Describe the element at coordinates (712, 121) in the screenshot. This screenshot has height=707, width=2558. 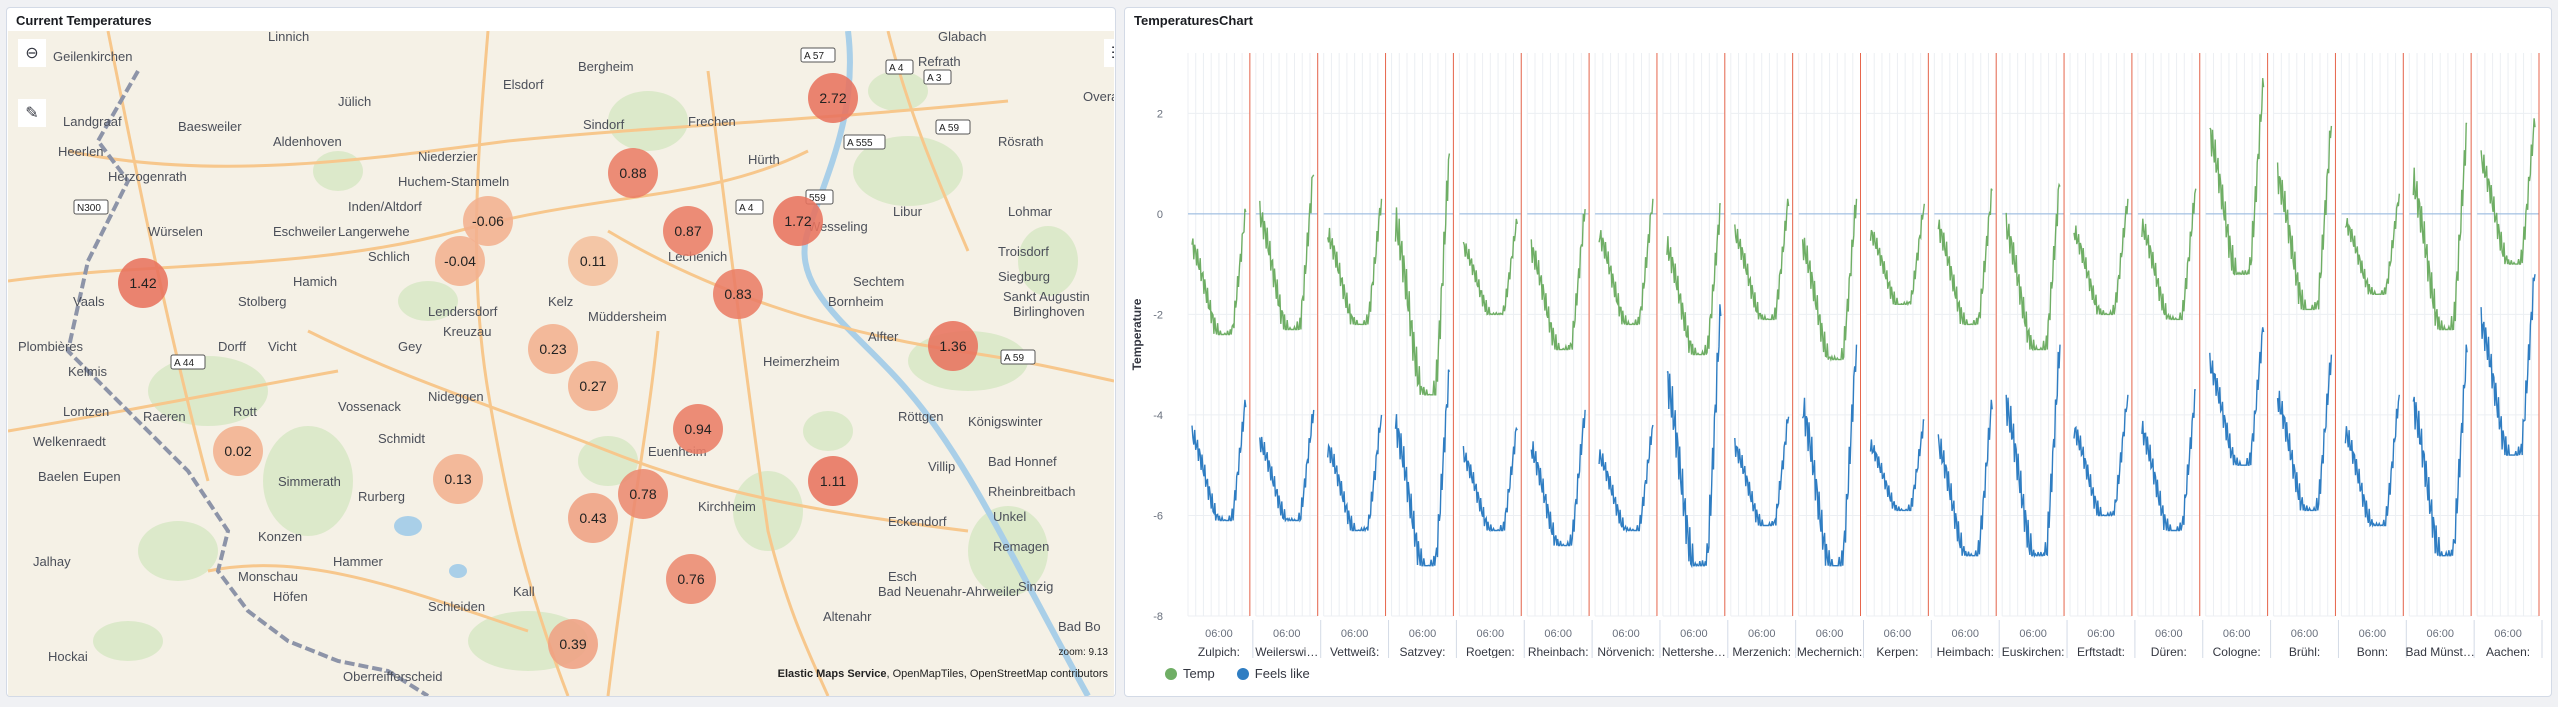
I see `place-label-frechen: Frechen` at that location.